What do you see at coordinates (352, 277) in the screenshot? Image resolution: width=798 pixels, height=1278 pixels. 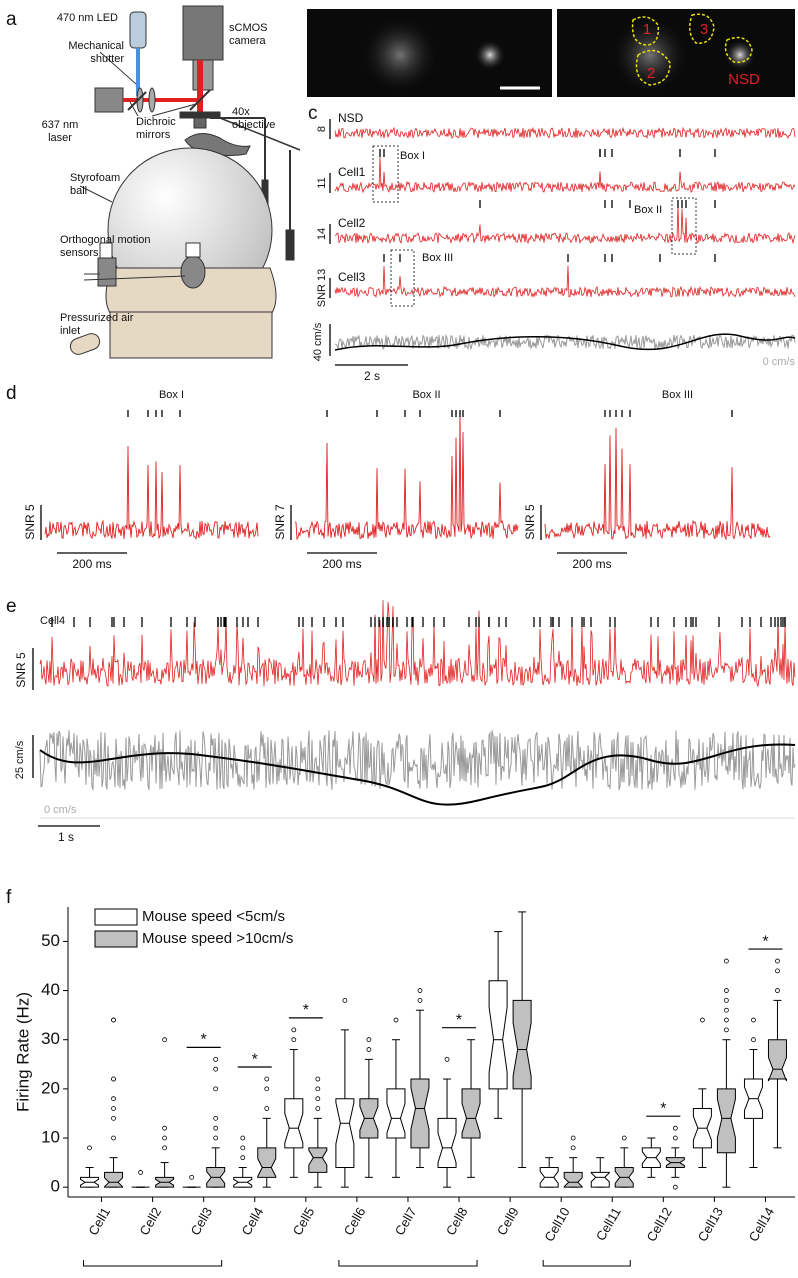 I see `trace-label: Cell3` at bounding box center [352, 277].